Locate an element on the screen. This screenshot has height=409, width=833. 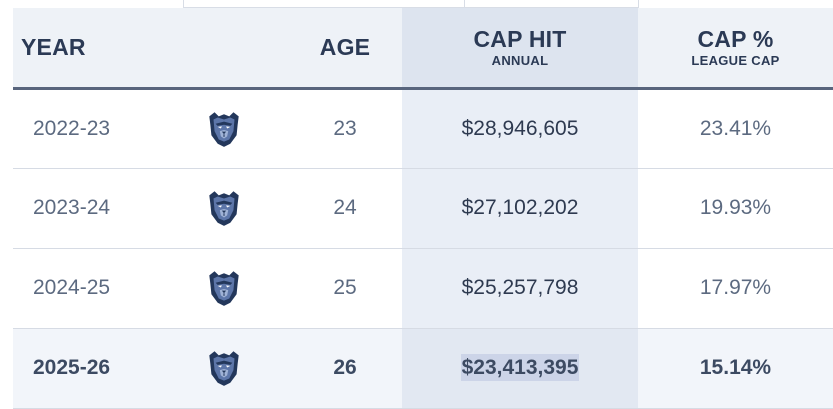
tab-strip is located at coordinates (416, 4).